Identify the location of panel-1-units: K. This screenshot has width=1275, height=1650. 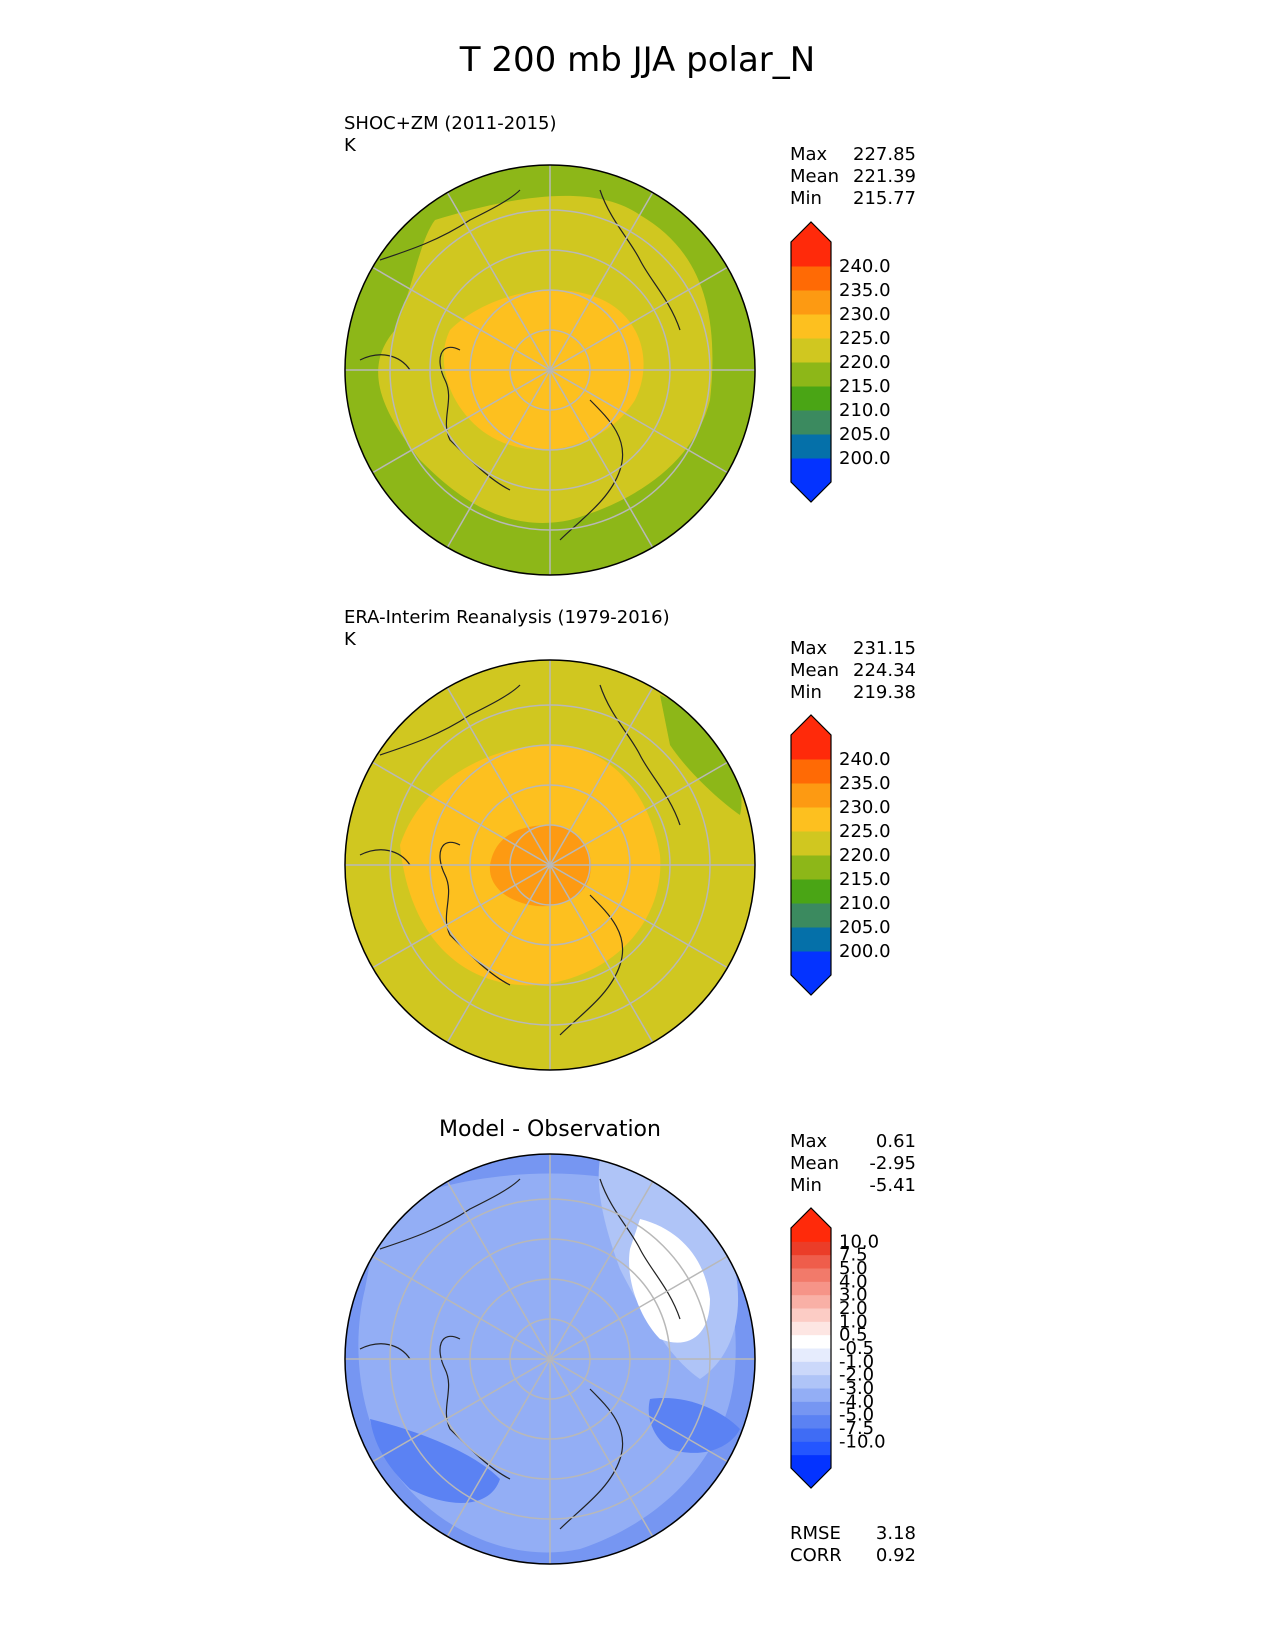
(350, 145).